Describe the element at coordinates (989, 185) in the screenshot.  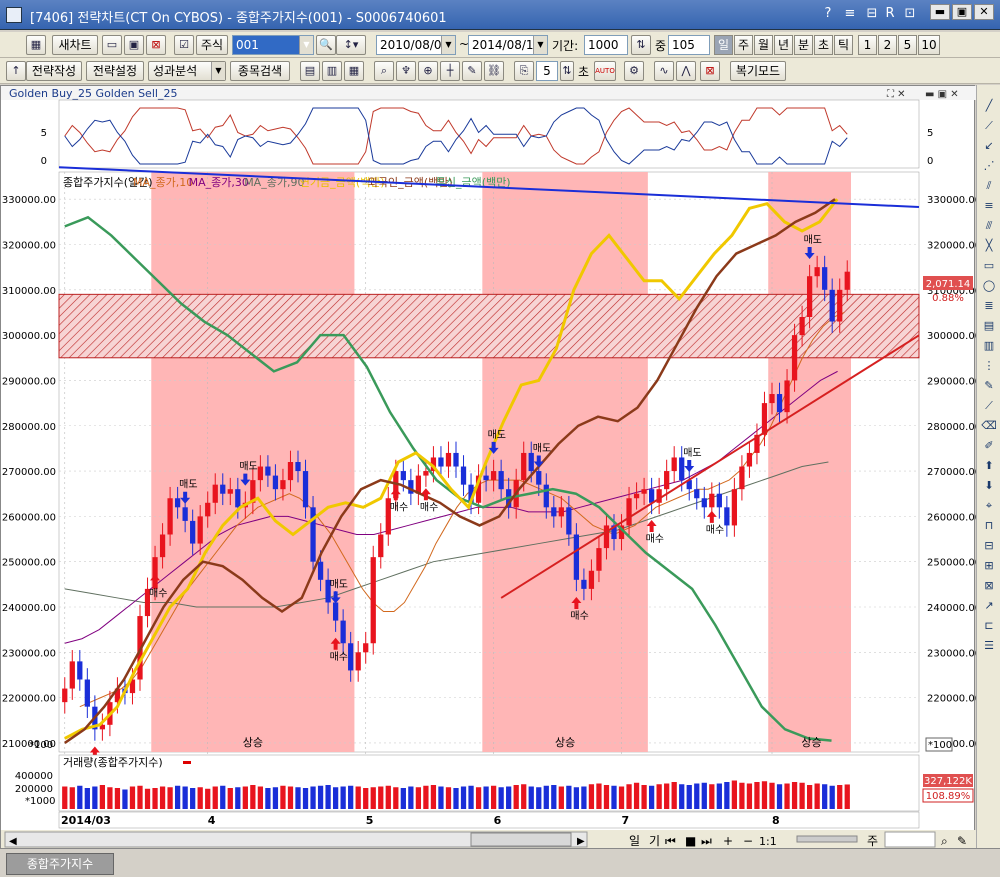
I see `channel-tool-icon: ⫽` at that location.